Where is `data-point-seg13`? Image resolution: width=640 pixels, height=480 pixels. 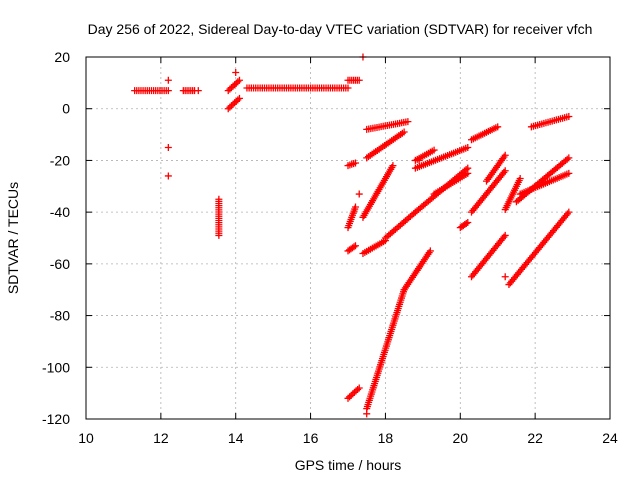
data-point-seg13 is located at coordinates (393, 166).